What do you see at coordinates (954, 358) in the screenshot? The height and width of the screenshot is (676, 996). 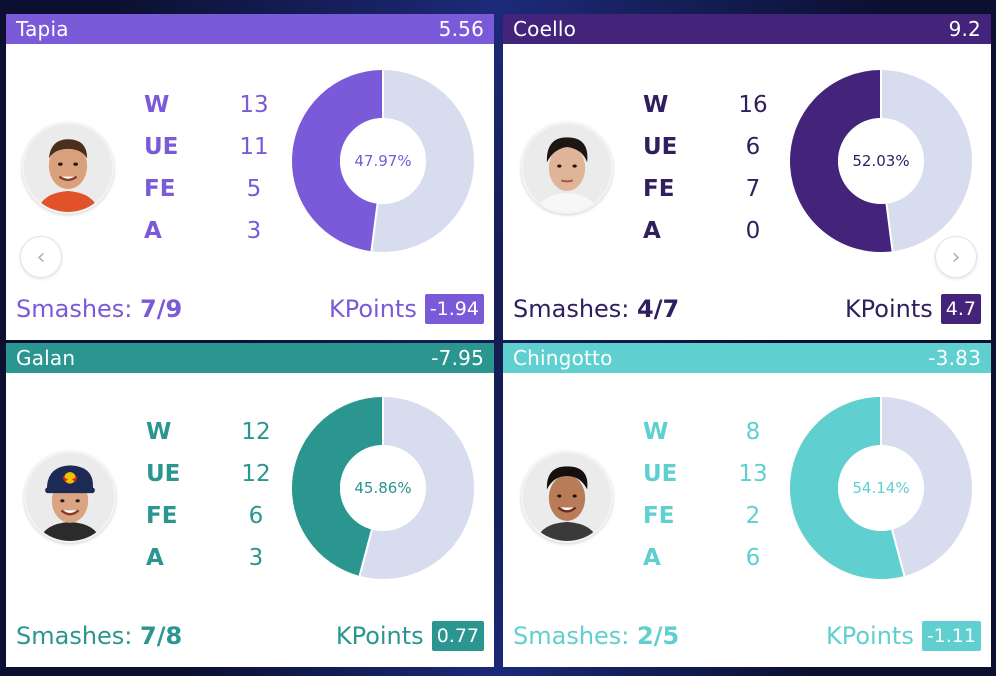 I see `player-rating: -3.83` at bounding box center [954, 358].